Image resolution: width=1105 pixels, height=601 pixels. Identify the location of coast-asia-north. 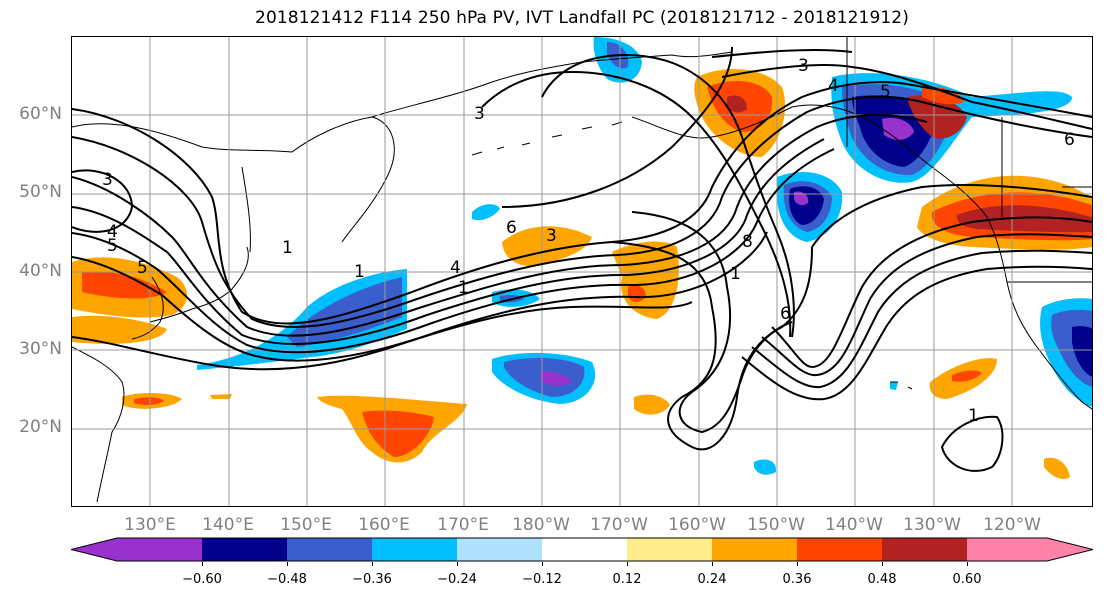
(402, 102).